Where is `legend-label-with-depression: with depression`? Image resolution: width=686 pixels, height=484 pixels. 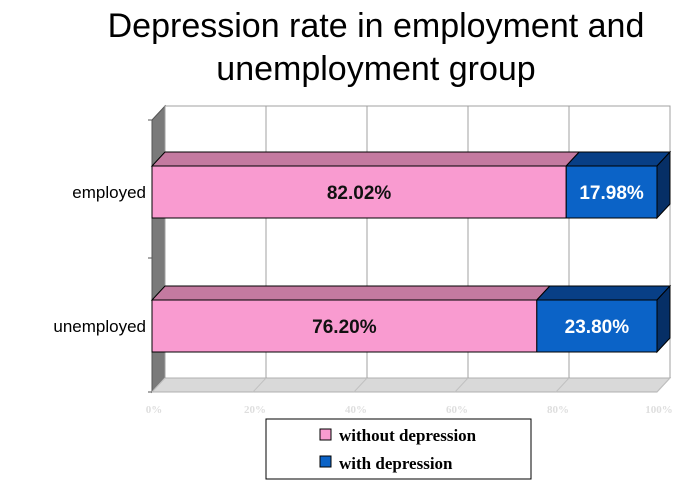 legend-label-with-depression: with depression is located at coordinates (396, 463).